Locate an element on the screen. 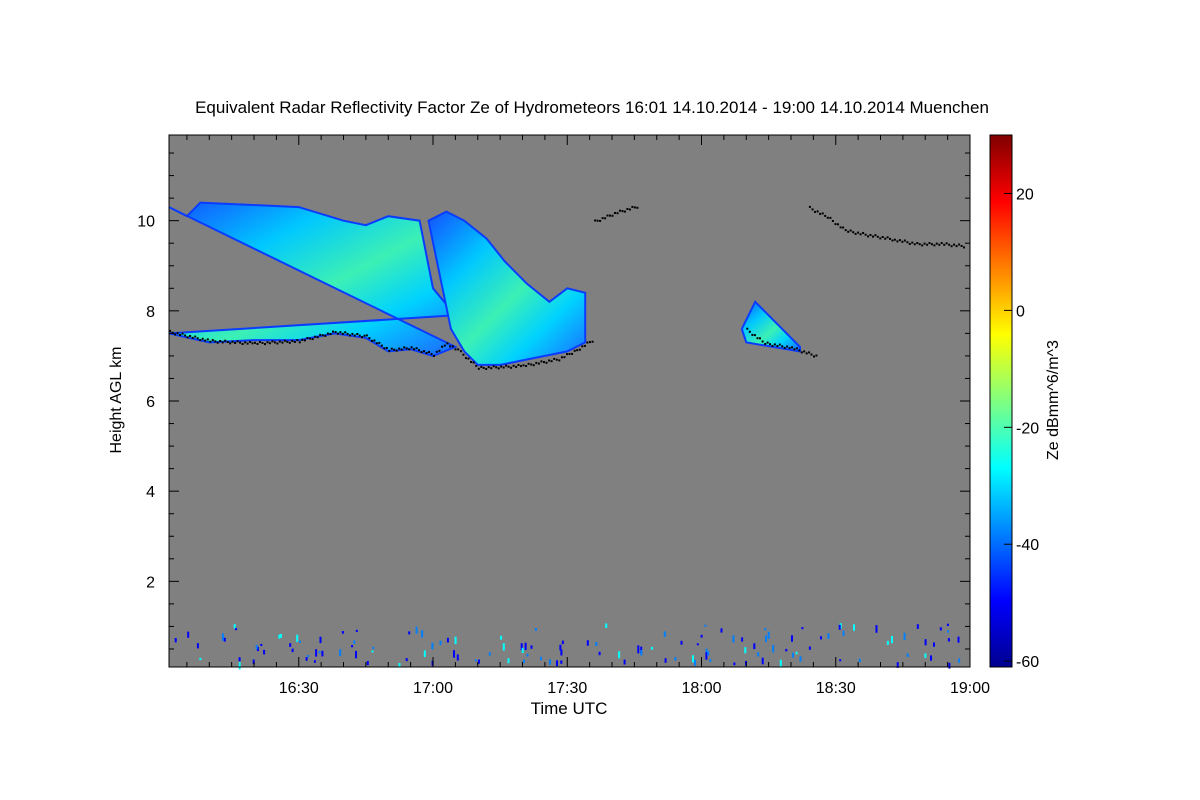  x-tick-label: 16:30 is located at coordinates (299, 688).